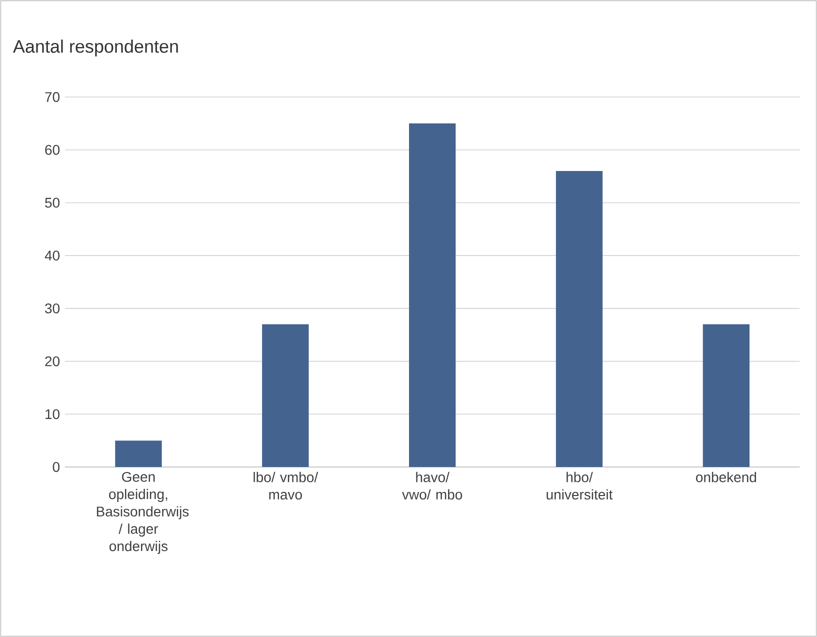  What do you see at coordinates (579, 486) in the screenshot?
I see `x-tick-label: hbo/ universiteit` at bounding box center [579, 486].